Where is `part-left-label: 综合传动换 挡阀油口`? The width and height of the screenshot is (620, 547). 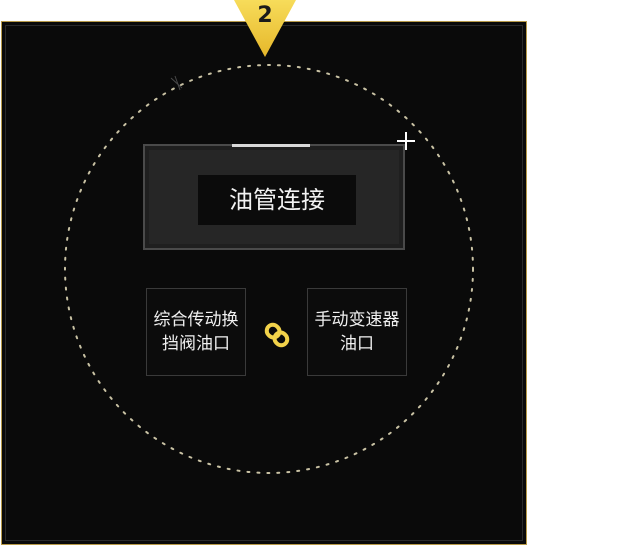 part-left-label: 综合传动换 挡阀油口 is located at coordinates (196, 332).